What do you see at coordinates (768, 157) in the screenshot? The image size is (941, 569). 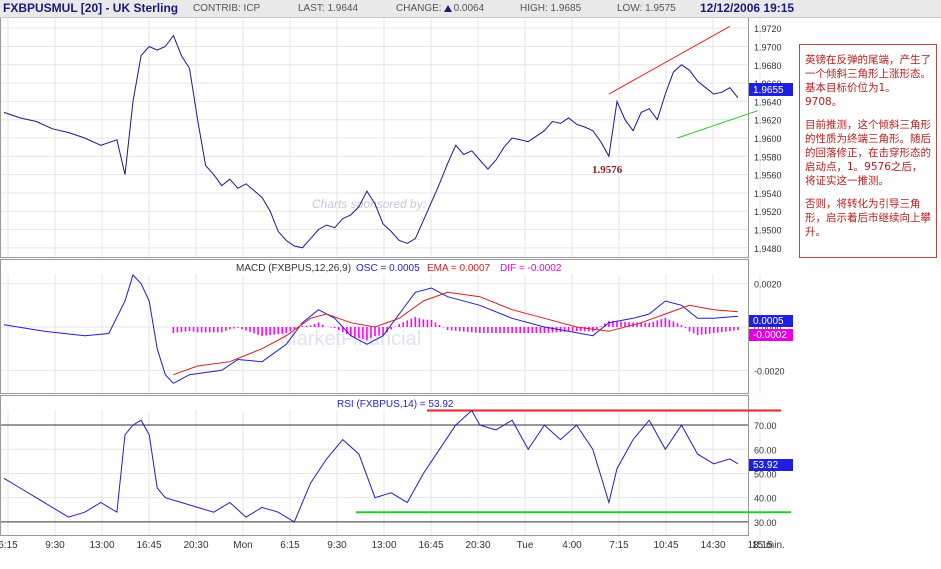 I see `main-y-tick-label: 1.9580` at bounding box center [768, 157].